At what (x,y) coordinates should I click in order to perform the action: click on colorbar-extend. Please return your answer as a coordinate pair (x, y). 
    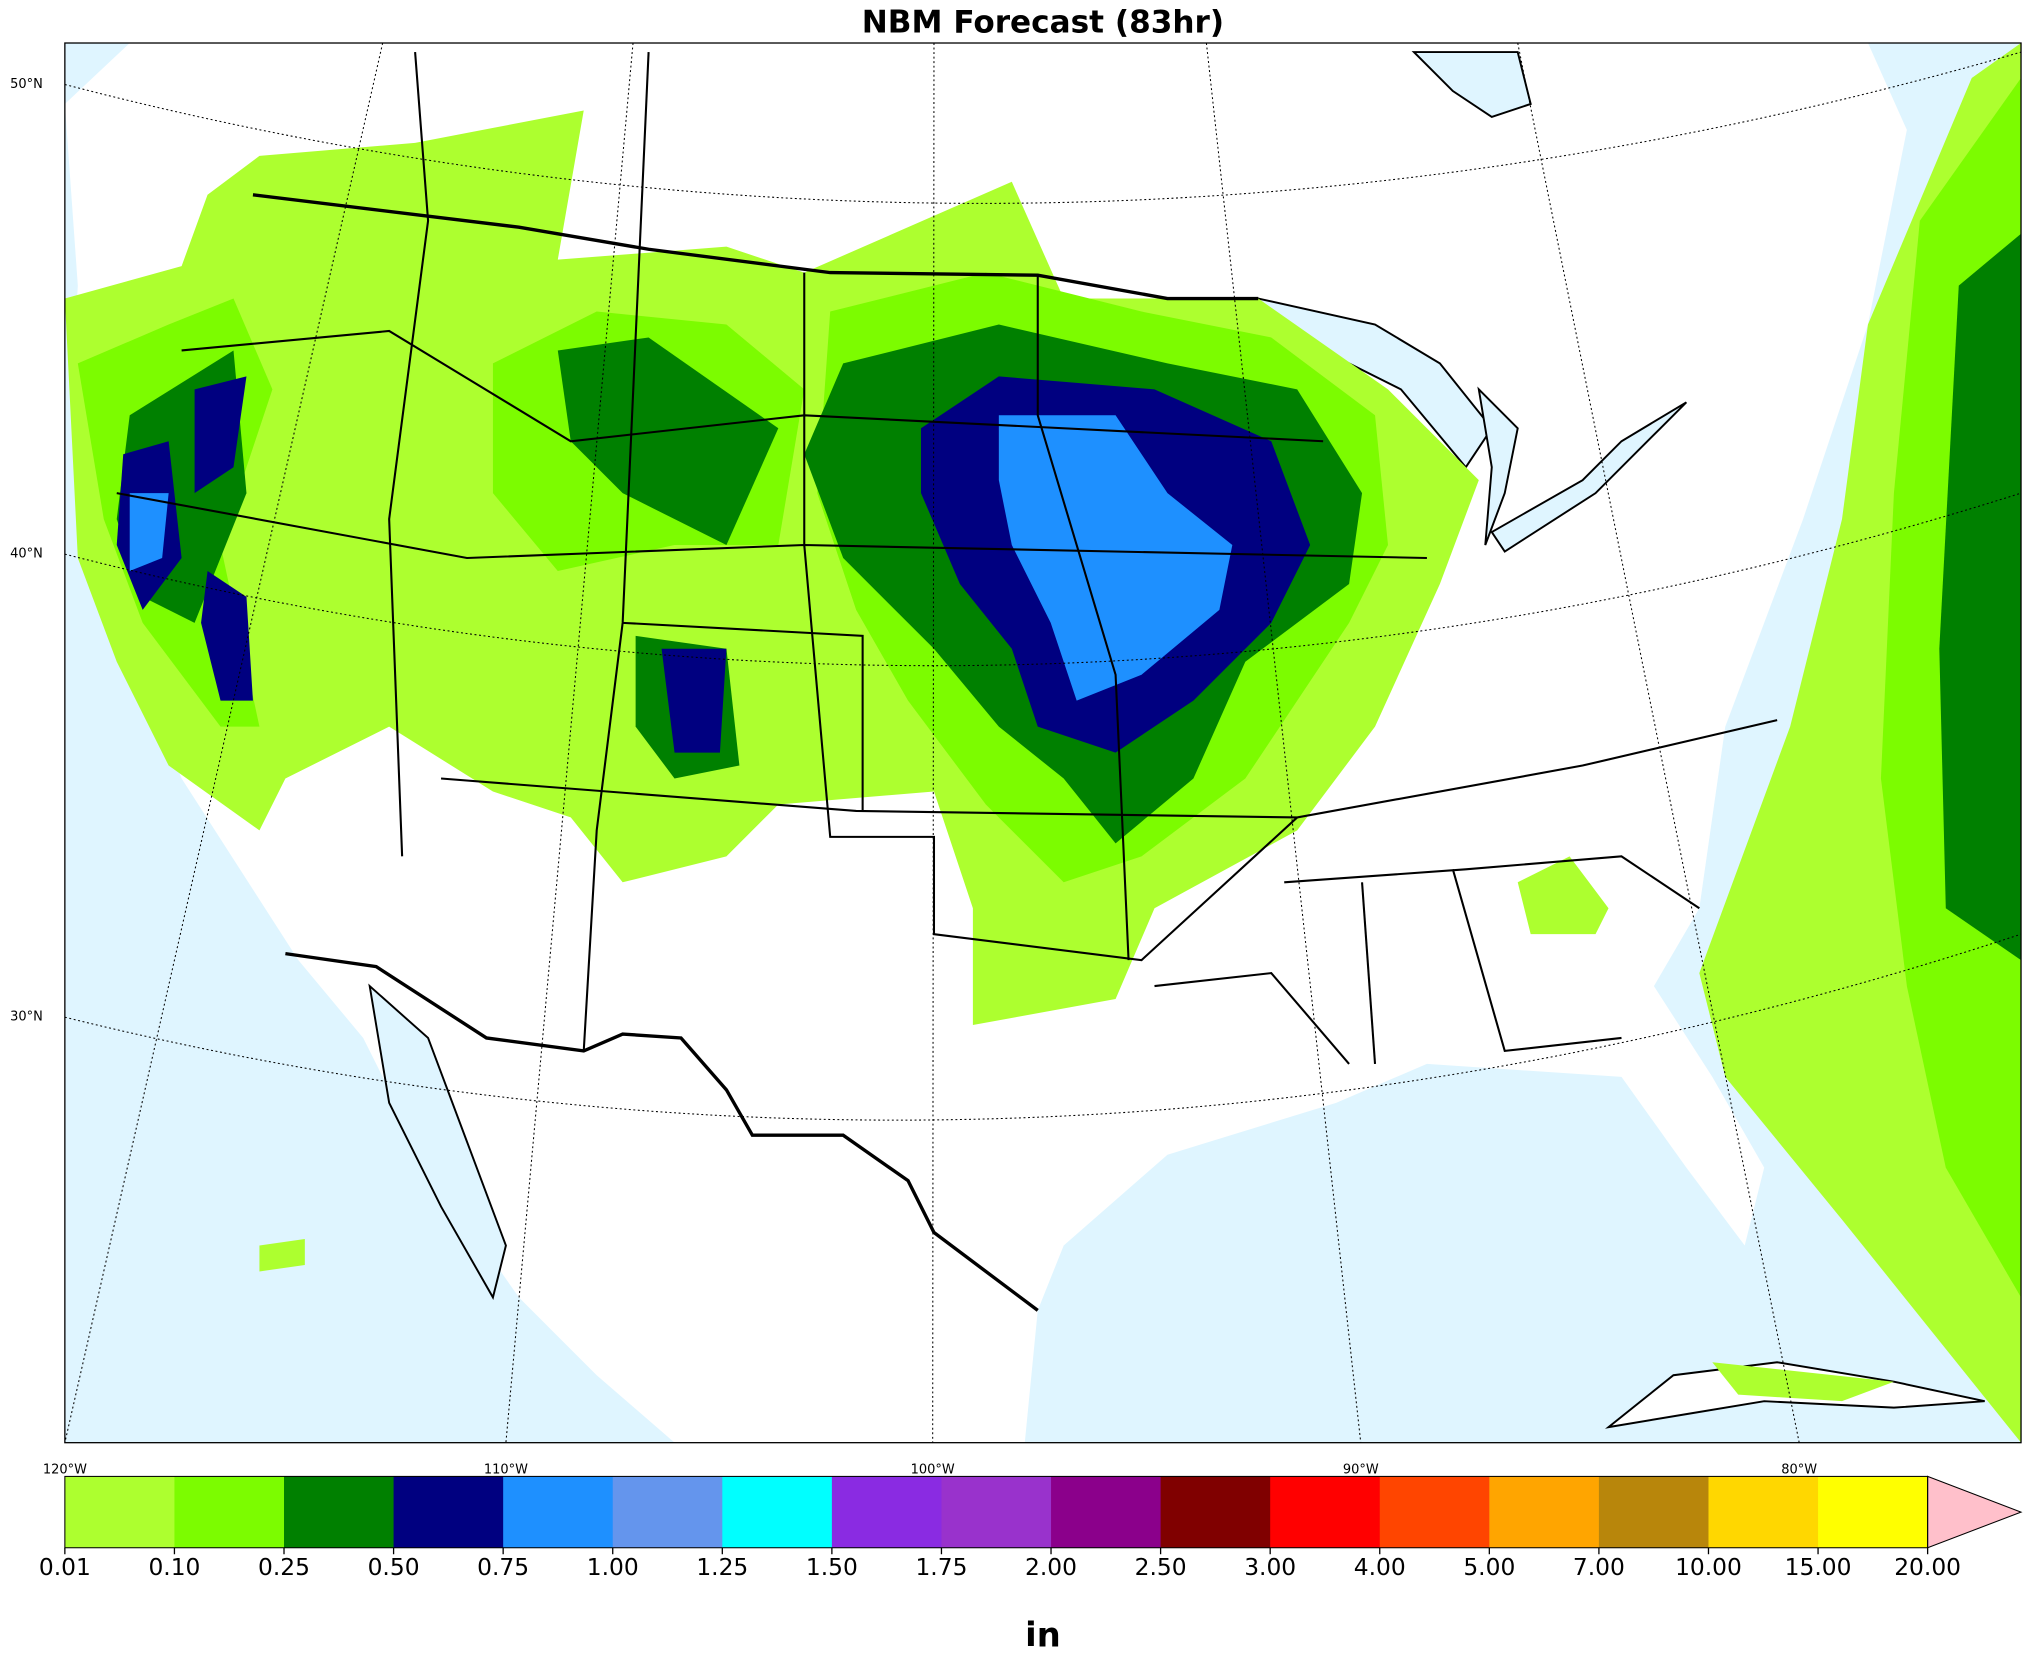
    Looking at the image, I should click on (1975, 1512).